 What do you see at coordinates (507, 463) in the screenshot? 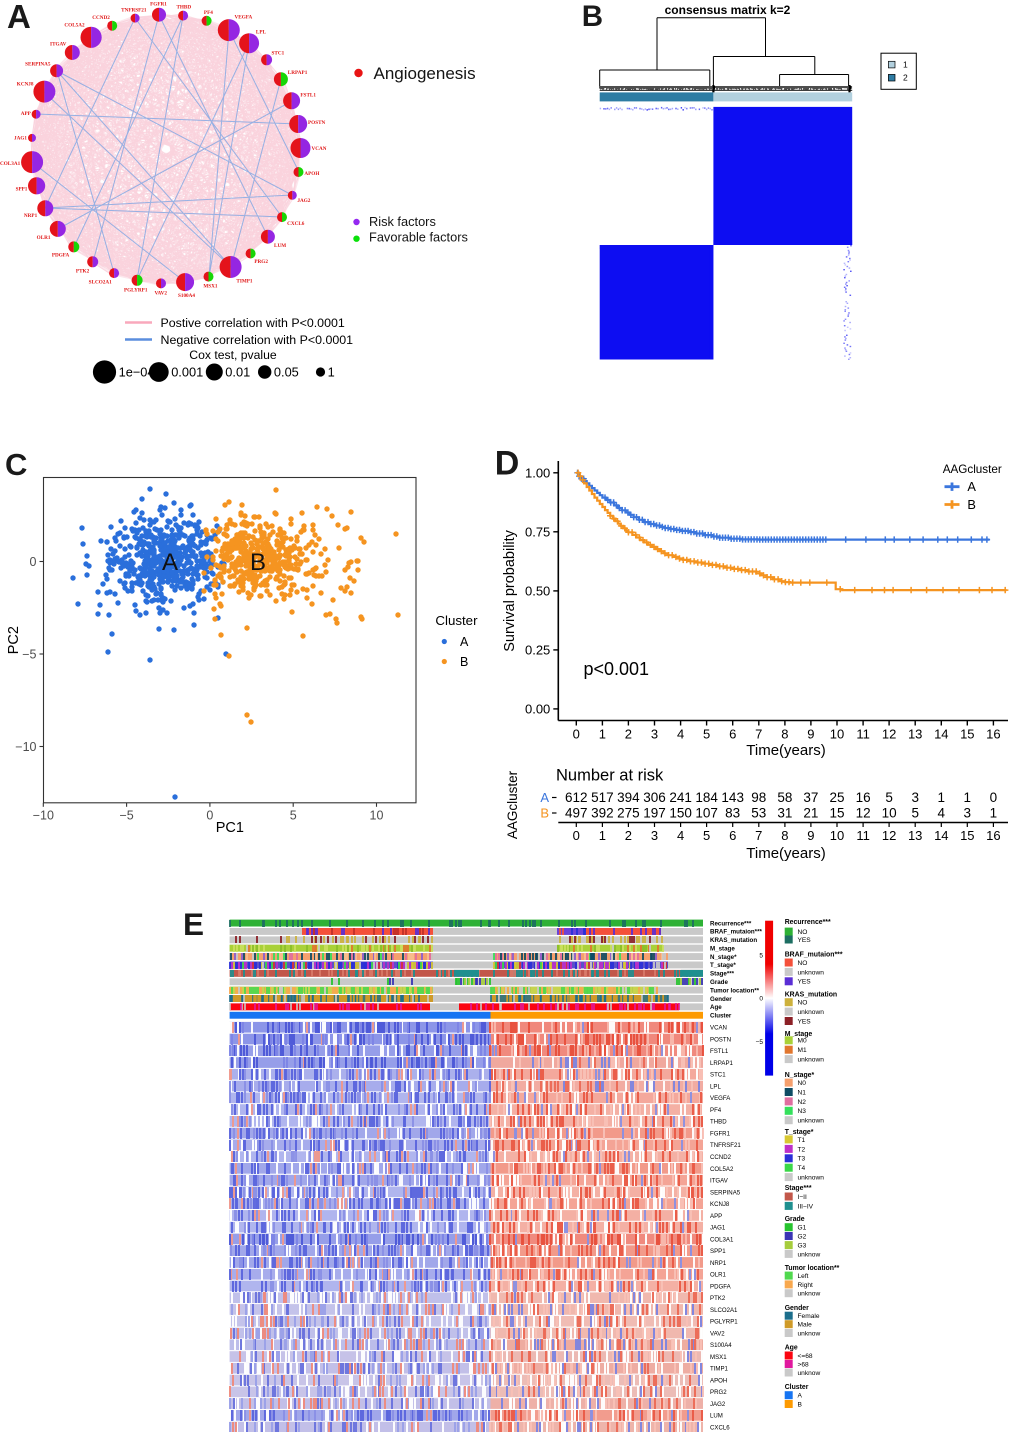
I see `svg-text: D` at bounding box center [507, 463].